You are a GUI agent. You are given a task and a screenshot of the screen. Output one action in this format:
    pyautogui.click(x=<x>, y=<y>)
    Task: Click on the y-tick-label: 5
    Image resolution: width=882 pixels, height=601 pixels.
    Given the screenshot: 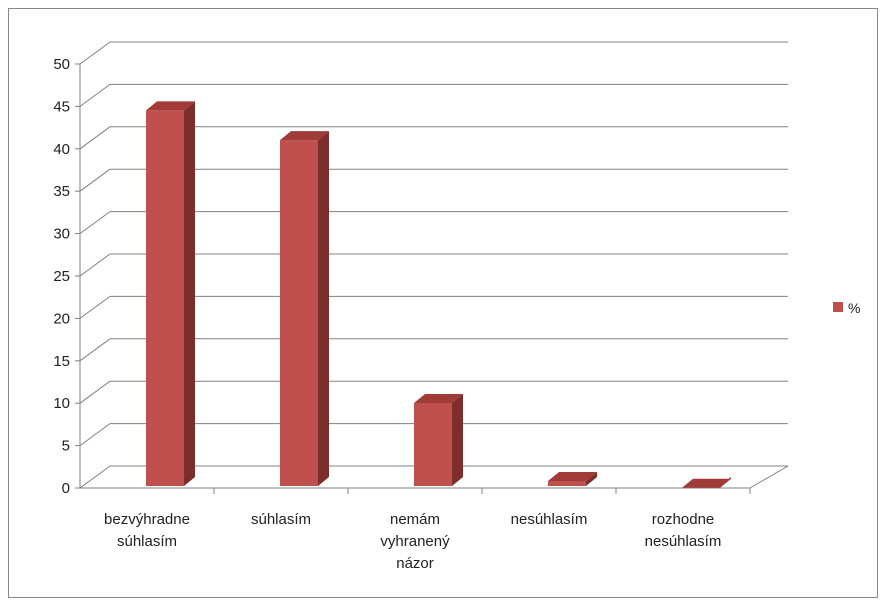 What is the action you would take?
    pyautogui.click(x=66, y=446)
    